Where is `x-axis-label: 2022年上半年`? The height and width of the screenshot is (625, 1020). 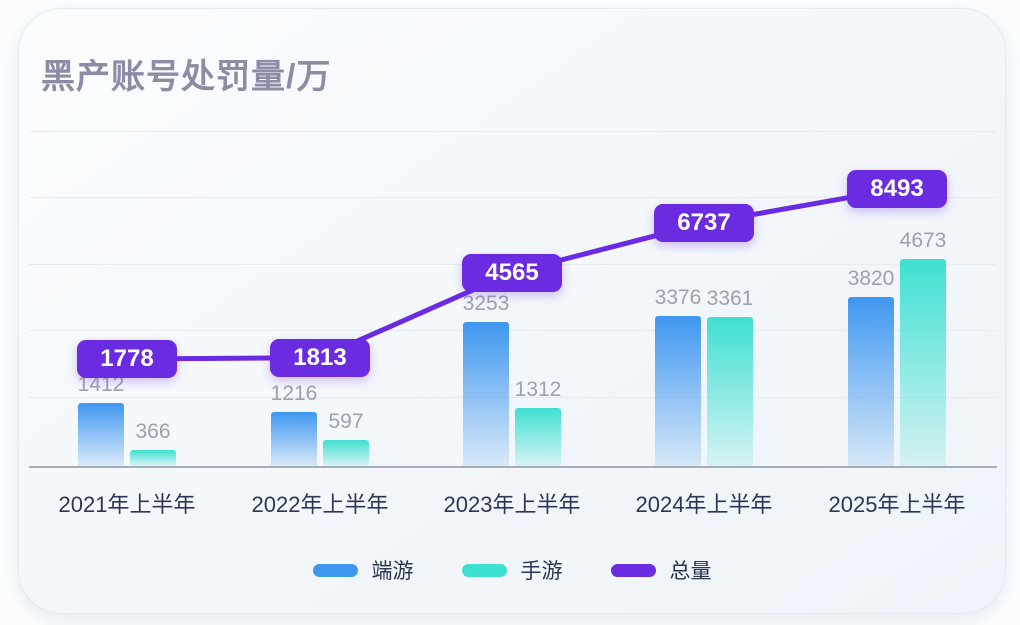
x-axis-label: 2022年上半年 is located at coordinates (320, 504).